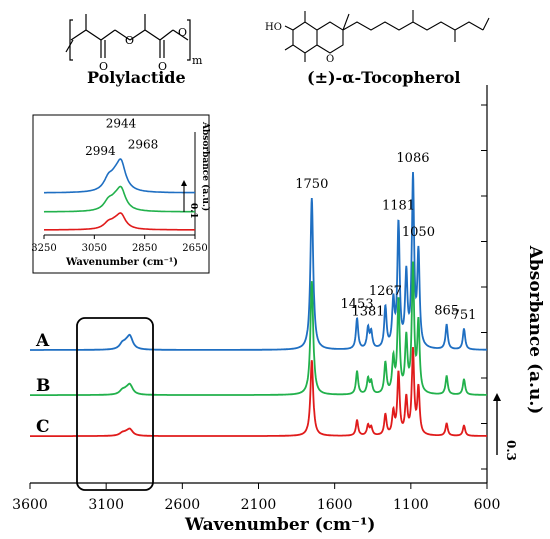 The width and height of the screenshot is (550, 539). I want to click on x-tick-label: 3100, so click(106, 505).